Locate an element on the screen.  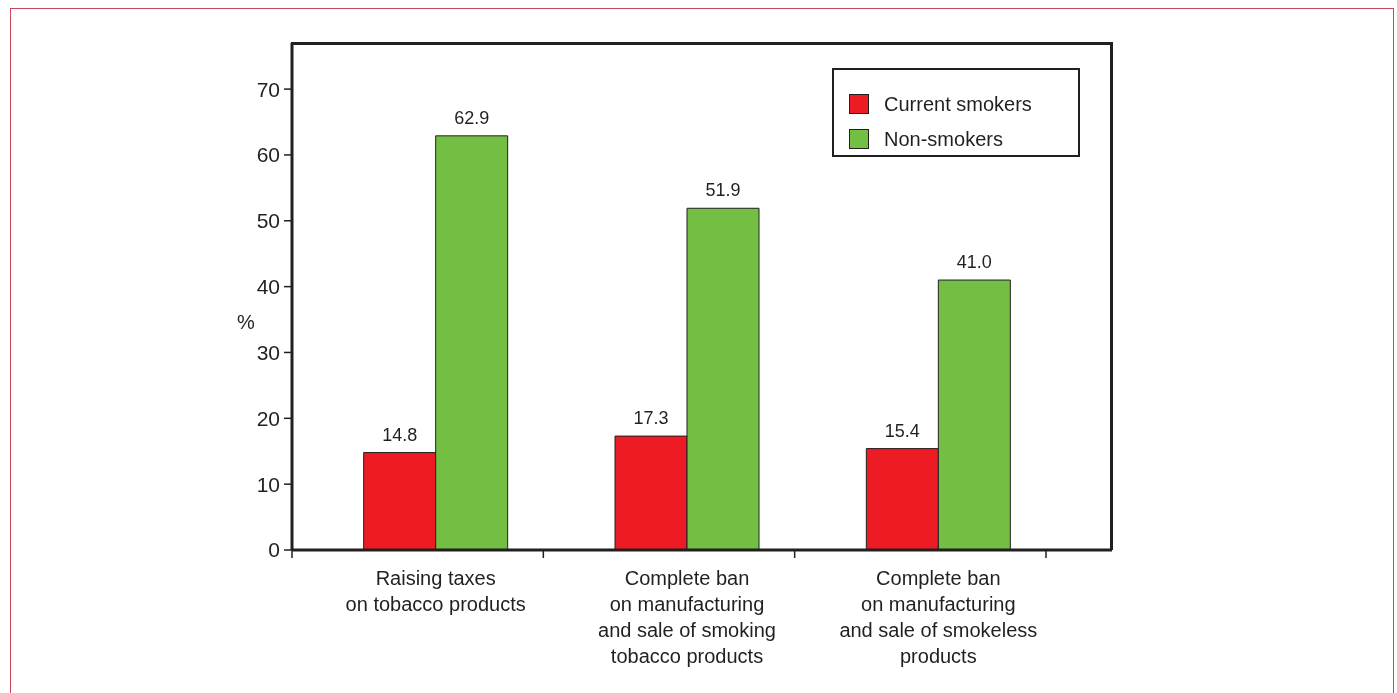
data-label: 17.3 is located at coordinates (651, 418).